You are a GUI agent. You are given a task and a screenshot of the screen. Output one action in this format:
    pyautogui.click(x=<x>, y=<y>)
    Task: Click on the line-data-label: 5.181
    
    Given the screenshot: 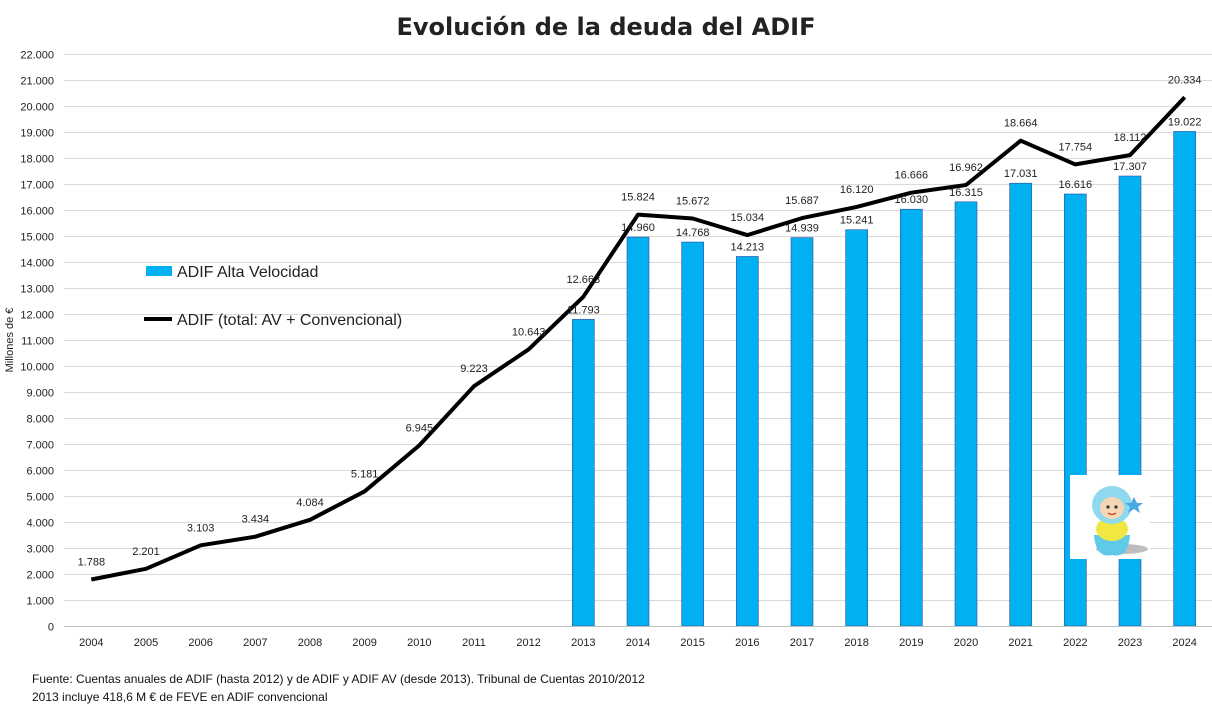 What is the action you would take?
    pyautogui.click(x=365, y=474)
    